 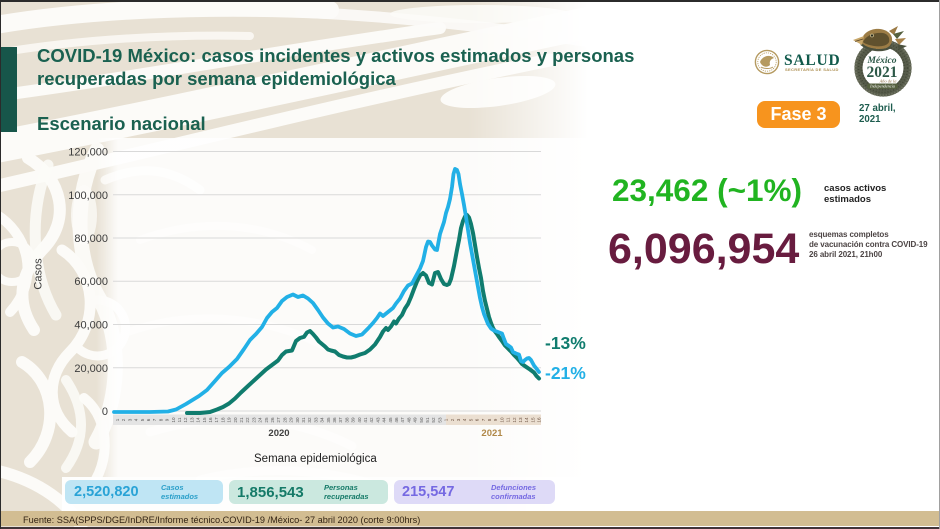 What do you see at coordinates (328, 420) in the screenshot?
I see `svg-text: 35` at bounding box center [328, 420].